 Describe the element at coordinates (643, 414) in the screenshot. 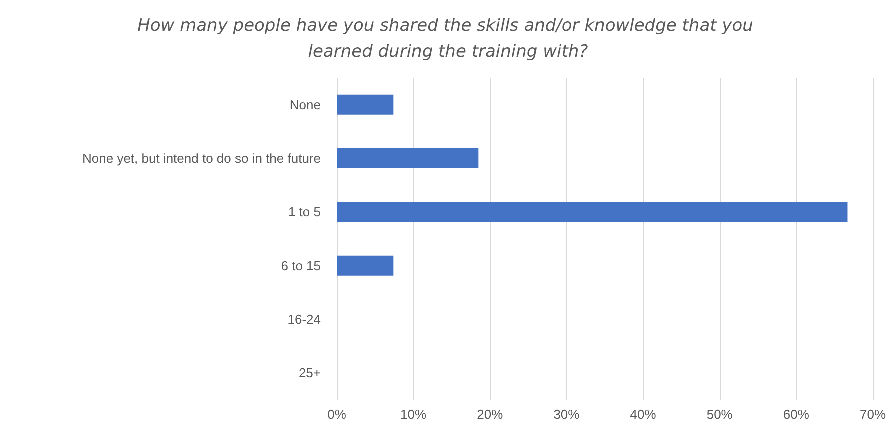

I see `x-tick-label: 40%` at that location.